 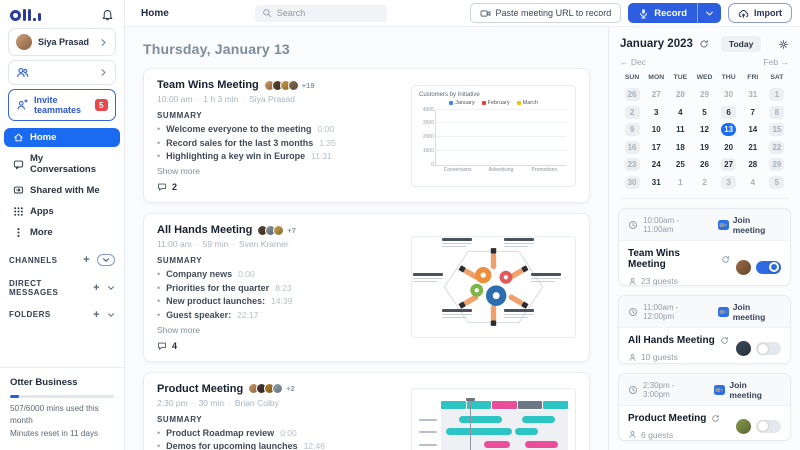 I want to click on today-button: Today, so click(x=741, y=44).